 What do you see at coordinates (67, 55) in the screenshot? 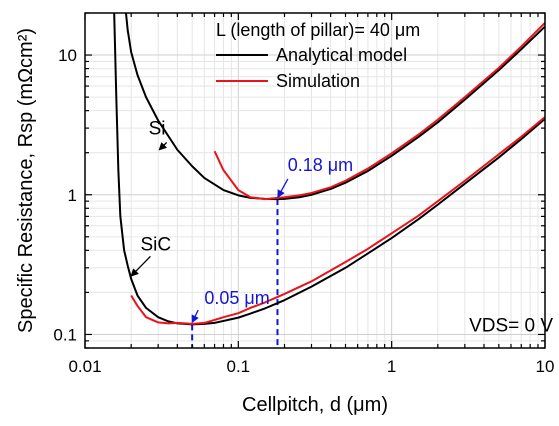
I see `y-tick-label: 10` at bounding box center [67, 55].